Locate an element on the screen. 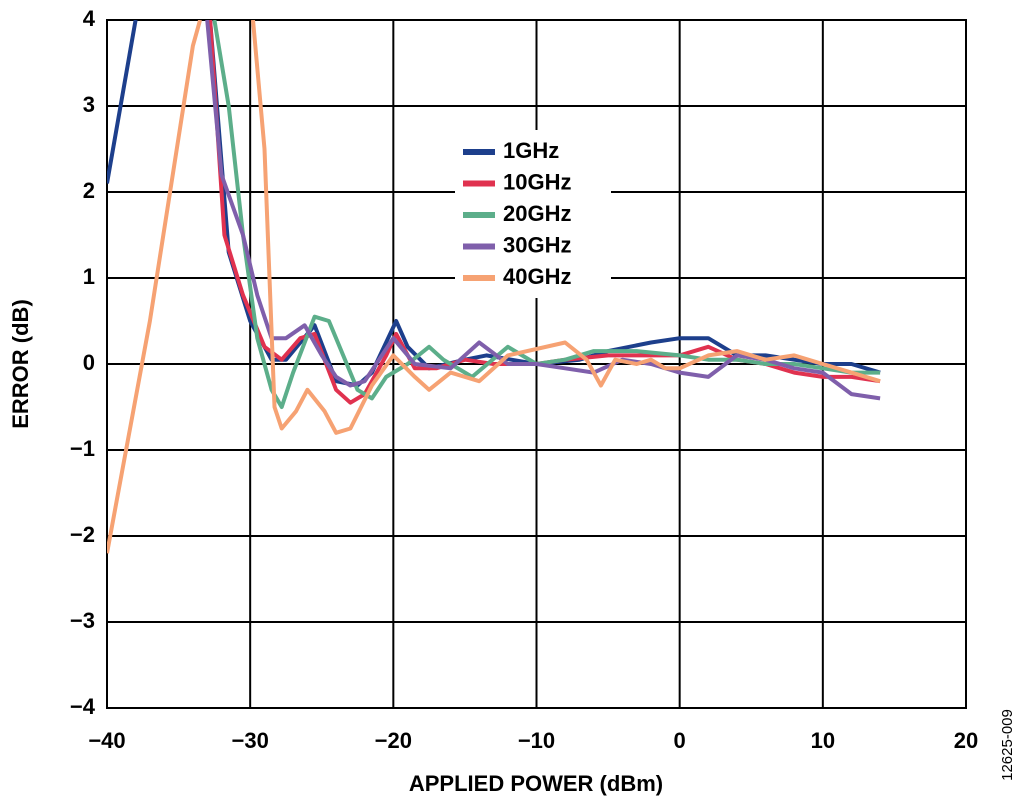 The height and width of the screenshot is (809, 1024). legend-label: 1GHz is located at coordinates (531, 150).